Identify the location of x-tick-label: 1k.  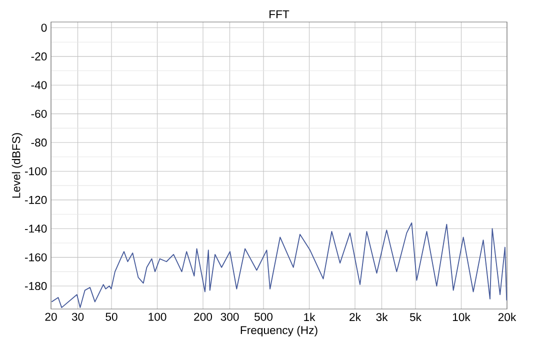
(310, 317).